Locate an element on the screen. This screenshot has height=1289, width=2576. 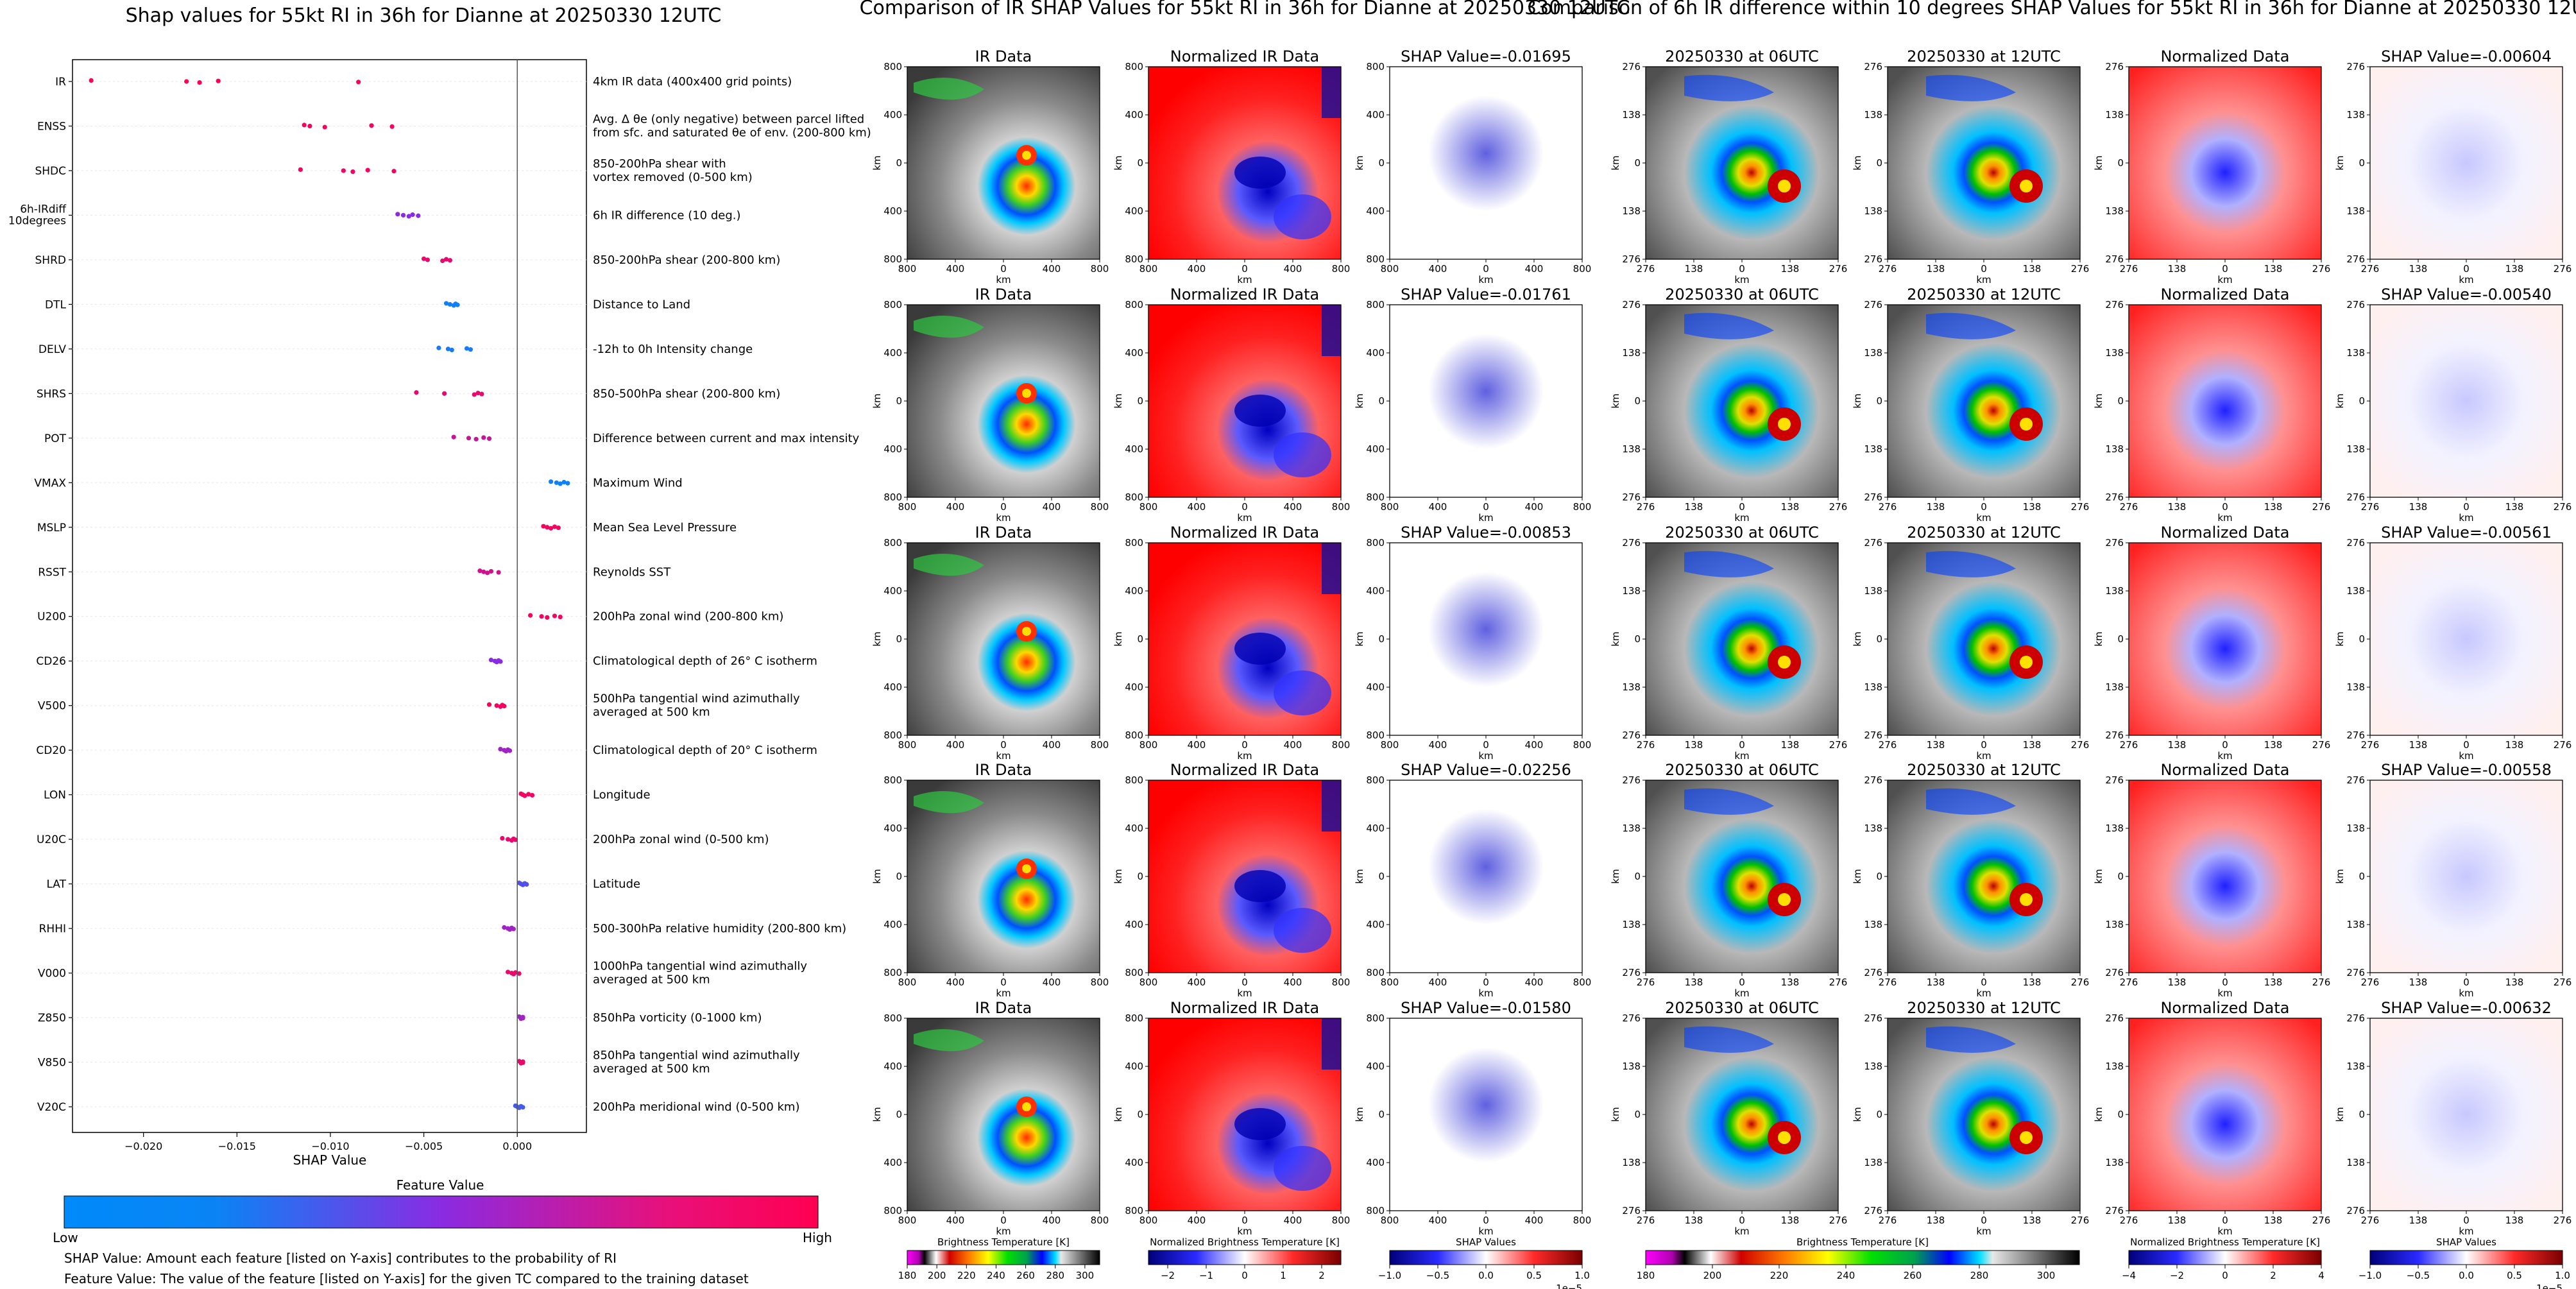
x-tick-label: 0.000 is located at coordinates (517, 1146).